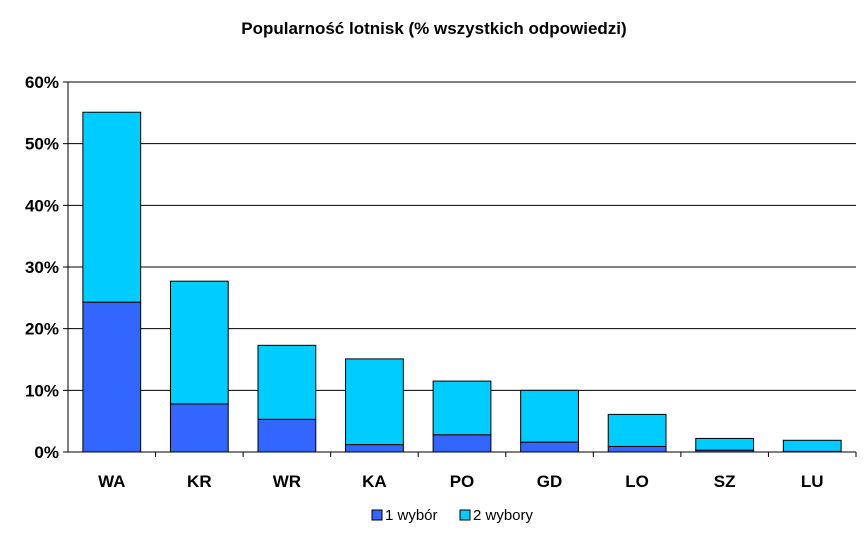 The width and height of the screenshot is (868, 538). Describe the element at coordinates (812, 481) in the screenshot. I see `x-tick-label: LU` at that location.